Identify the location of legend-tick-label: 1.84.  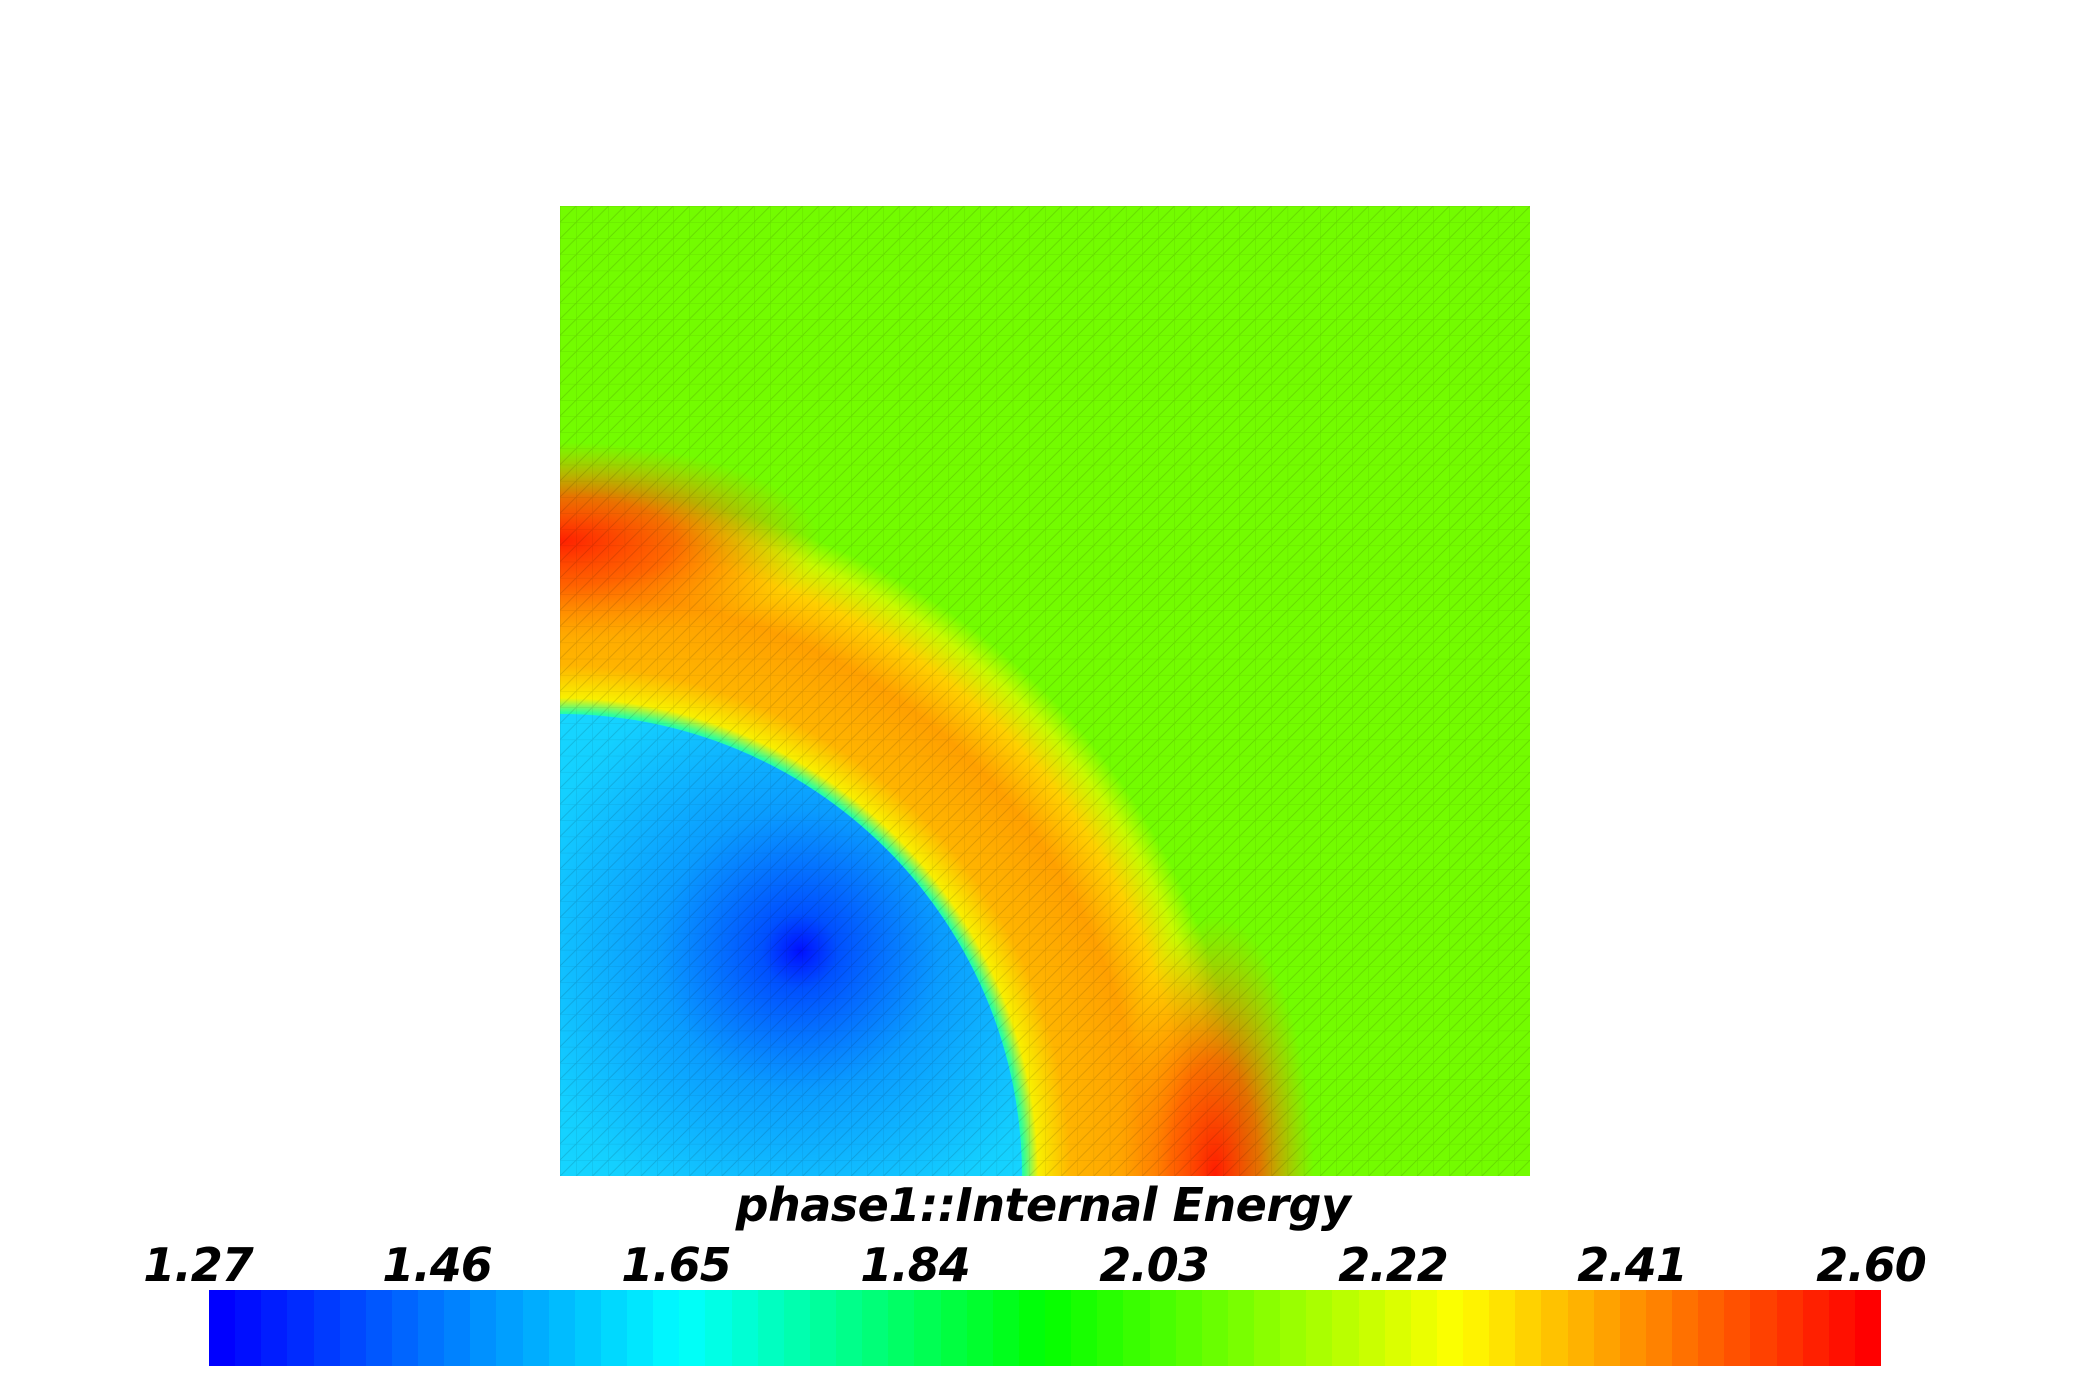
(915, 1265).